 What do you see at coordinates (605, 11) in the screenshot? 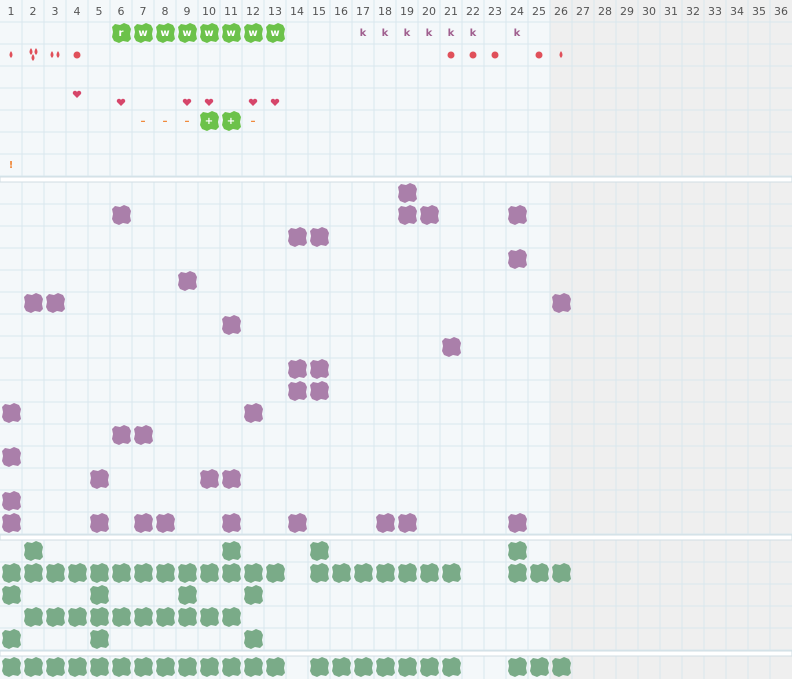
I see `column-number: 28` at bounding box center [605, 11].